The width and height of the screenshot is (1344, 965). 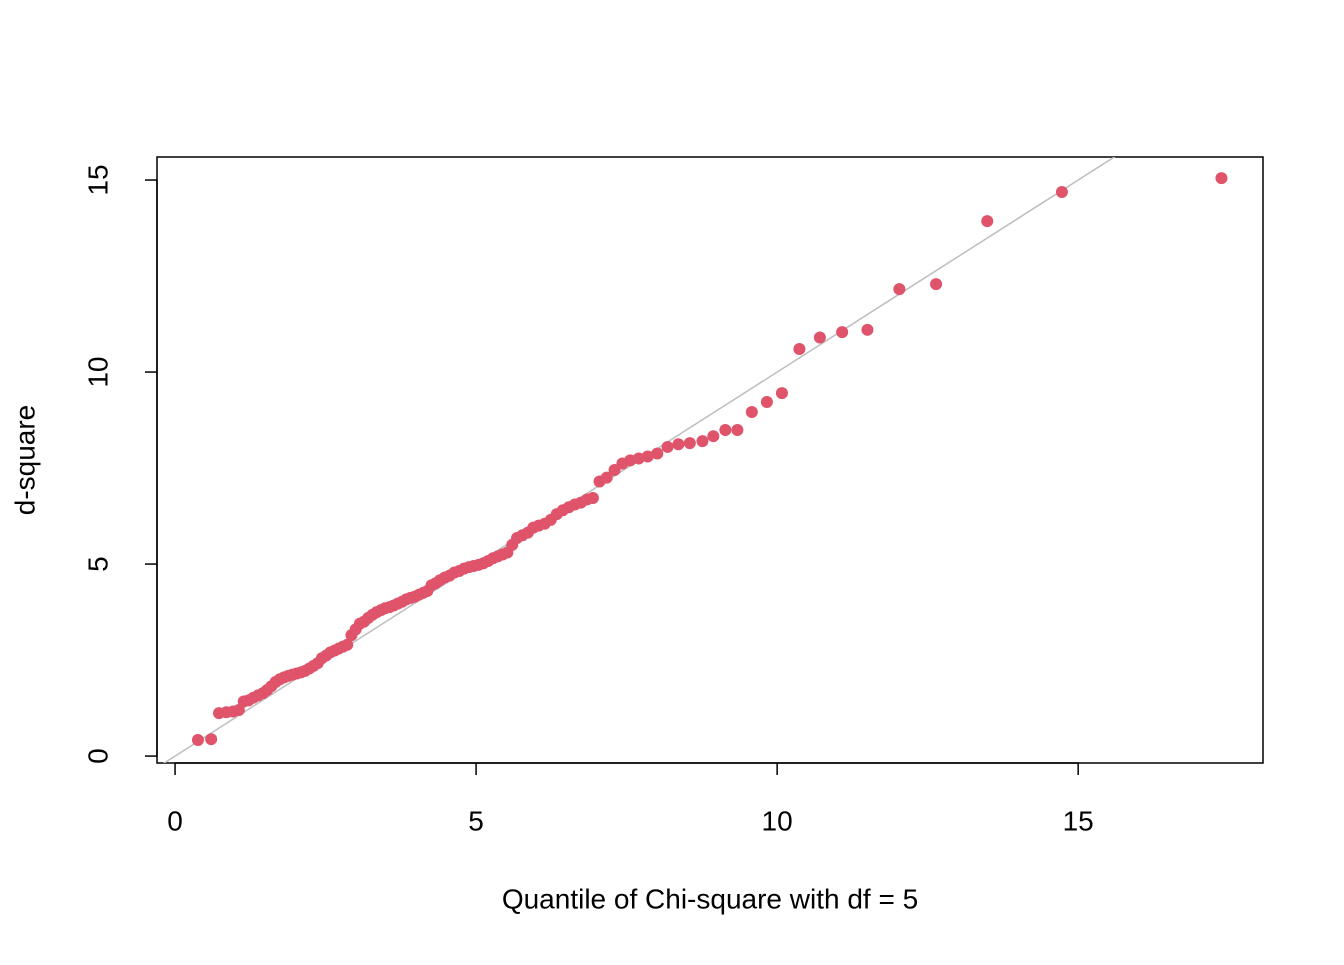 I want to click on x-tick-label: 10, so click(x=777, y=820).